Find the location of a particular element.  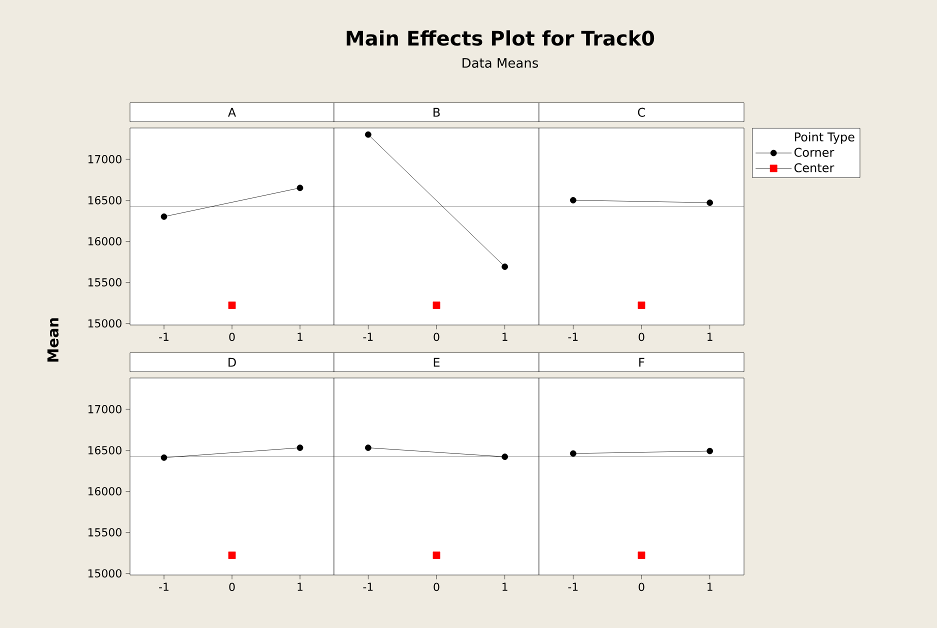

chart-title: F is located at coordinates (641, 362).